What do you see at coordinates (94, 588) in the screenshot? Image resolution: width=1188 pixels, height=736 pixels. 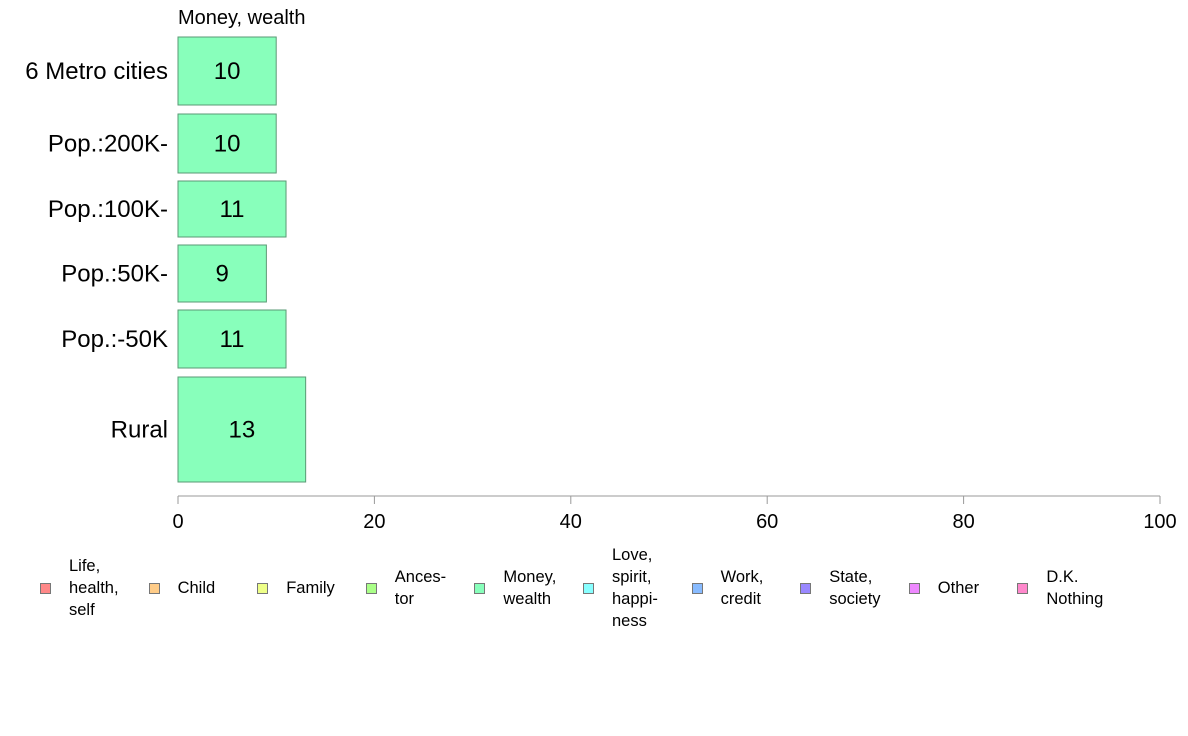 I see `legend-label: Life, health, self` at bounding box center [94, 588].